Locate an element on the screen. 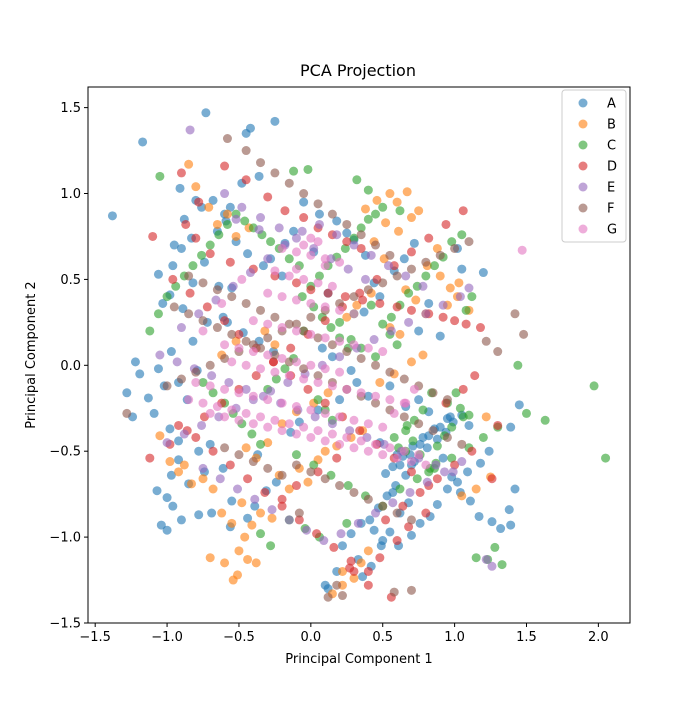  legend-label-D: D is located at coordinates (612, 167).